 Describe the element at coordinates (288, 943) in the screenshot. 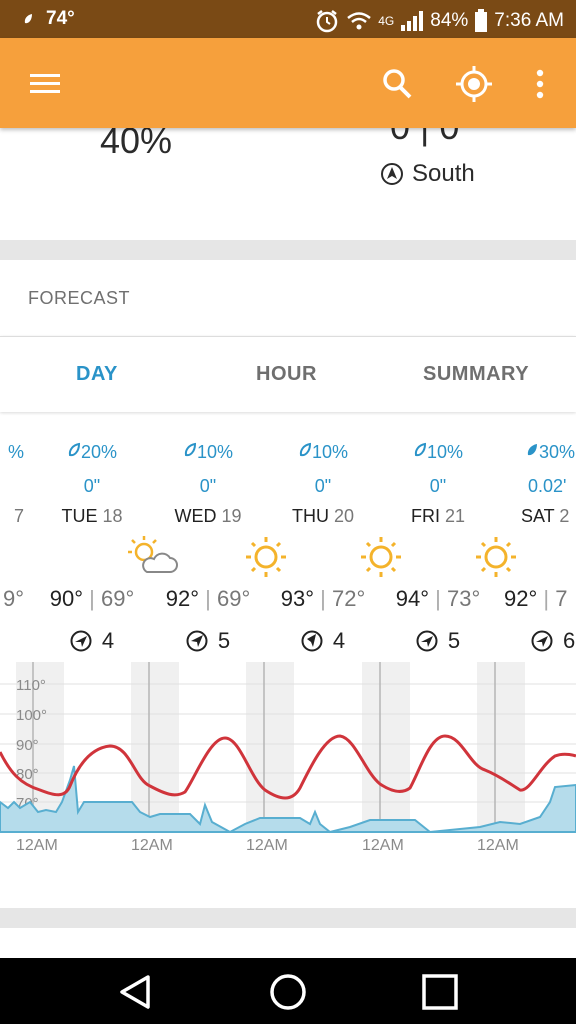

I see `next-card` at that location.